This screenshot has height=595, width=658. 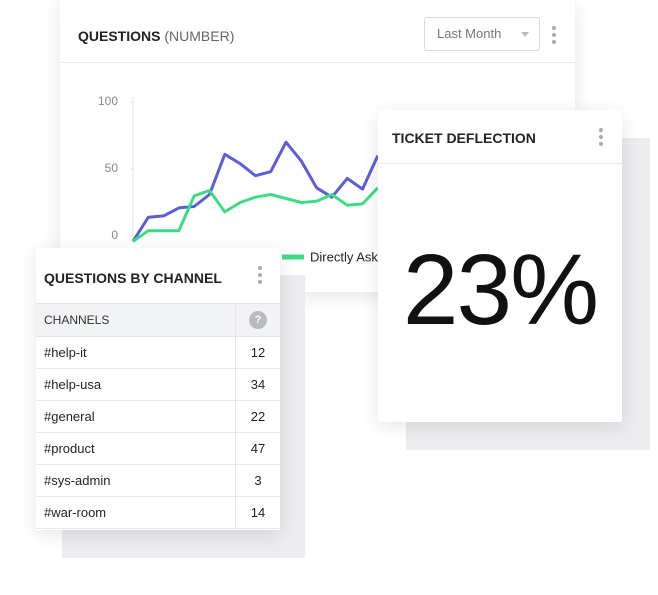 I want to click on card-title: QUESTIONS (NUMBER), so click(x=156, y=36).